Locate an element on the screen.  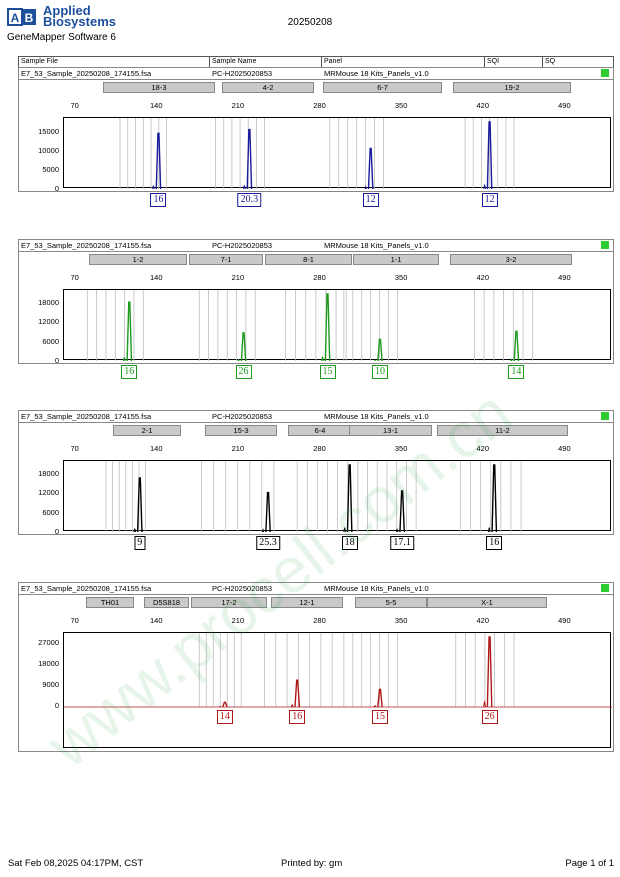
scale-tick-label: 280 is located at coordinates (319, 448).